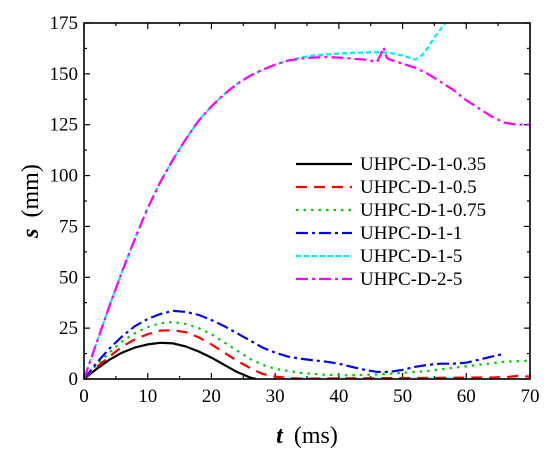 The width and height of the screenshot is (550, 455). I want to click on x-tick-label: 40, so click(338, 396).